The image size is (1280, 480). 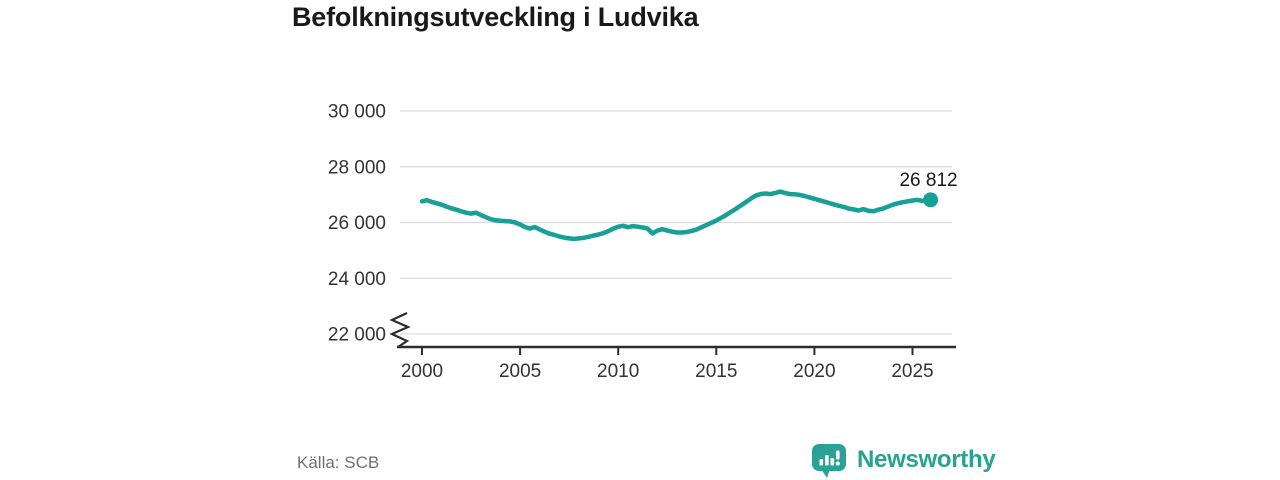 I want to click on newsworthy-wordmark: Newsworthy, so click(x=926, y=459).